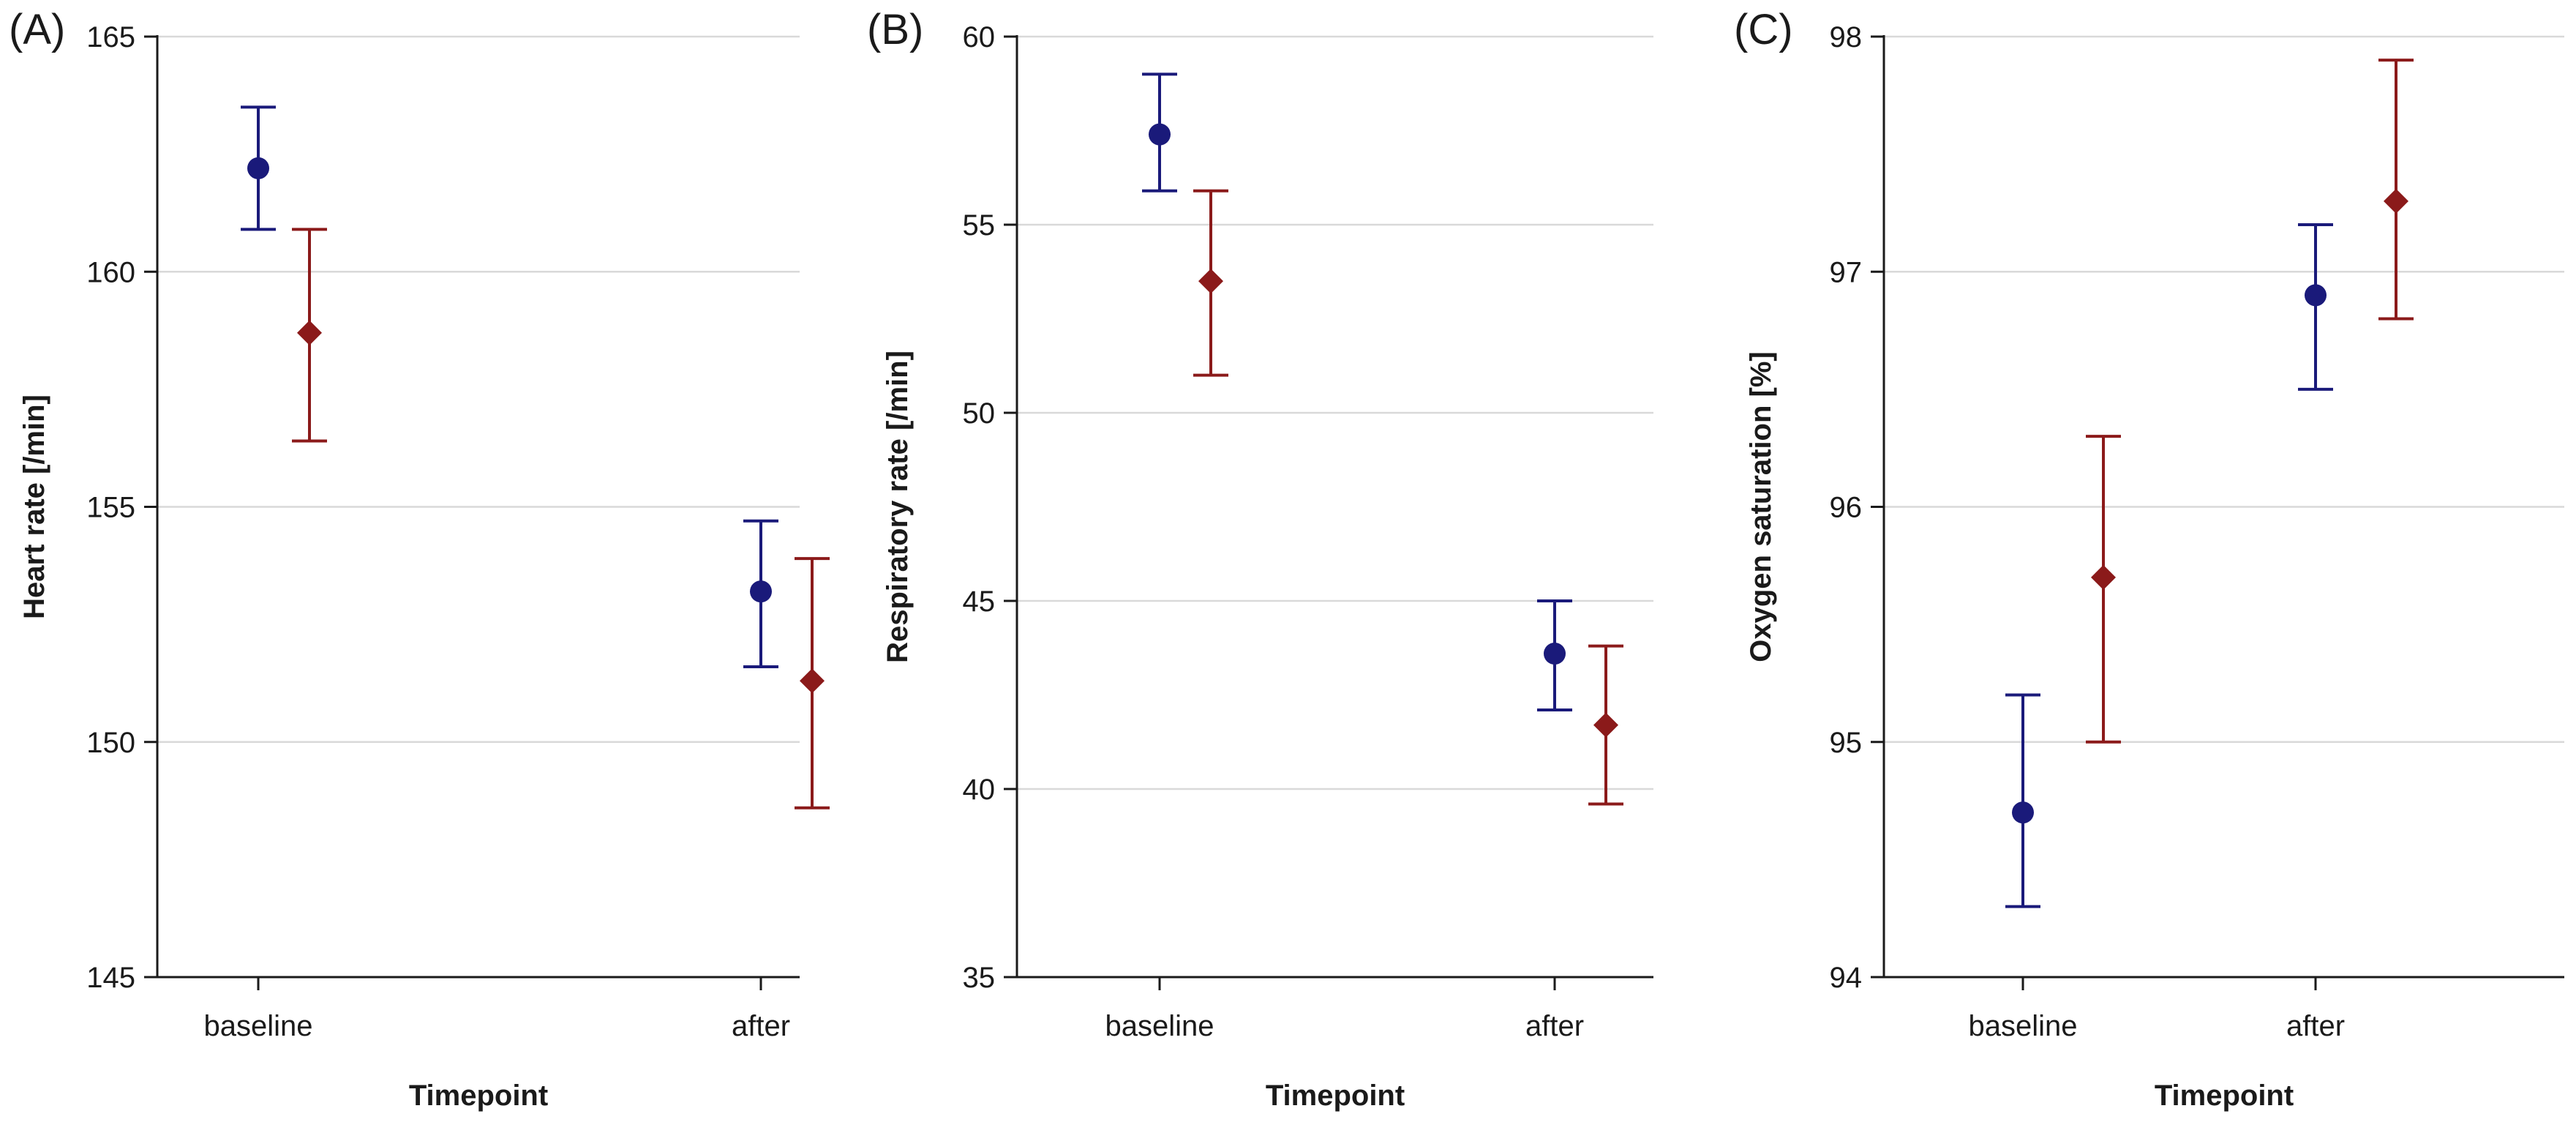 The width and height of the screenshot is (2576, 1133). I want to click on y-tick-label: 60, so click(980, 37).